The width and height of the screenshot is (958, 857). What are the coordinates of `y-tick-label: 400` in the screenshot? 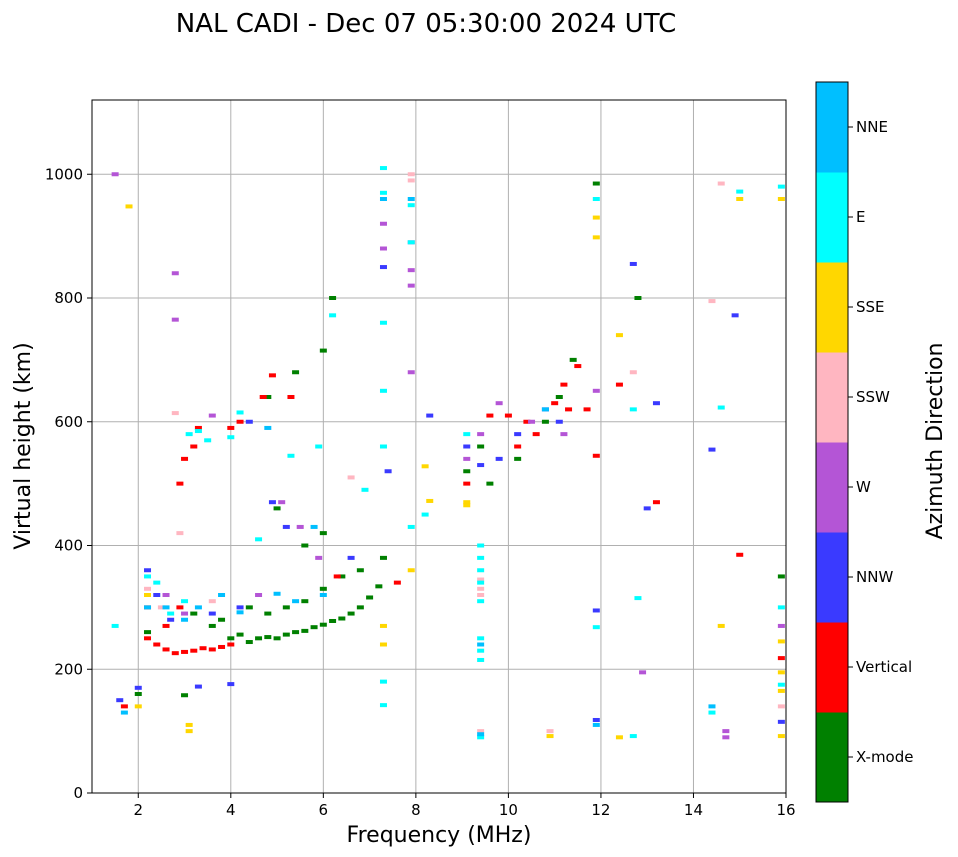 It's located at (68, 546).